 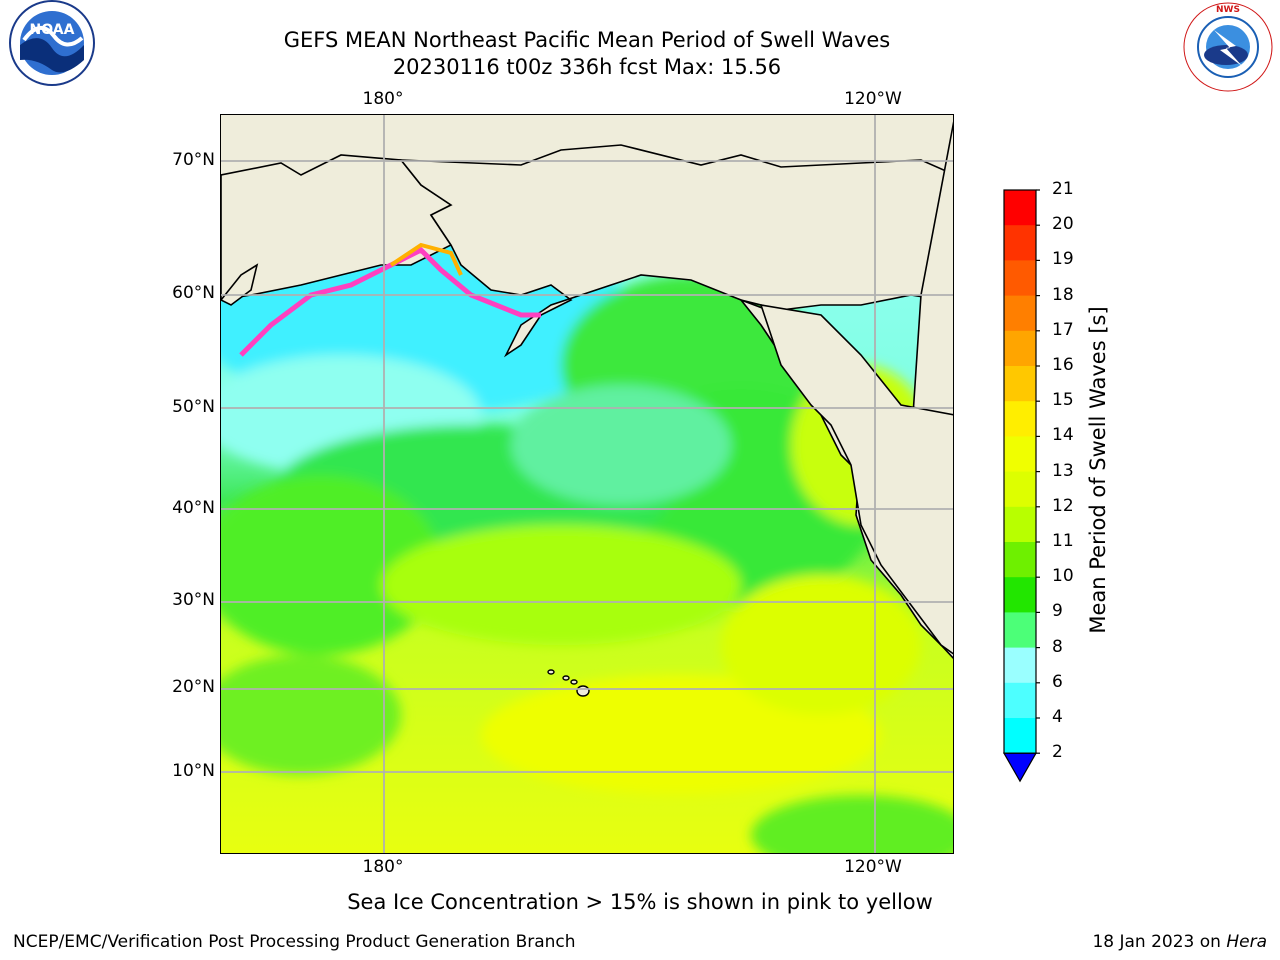 What do you see at coordinates (1063, 329) in the screenshot?
I see `colorbar-tick-label: 17` at bounding box center [1063, 329].